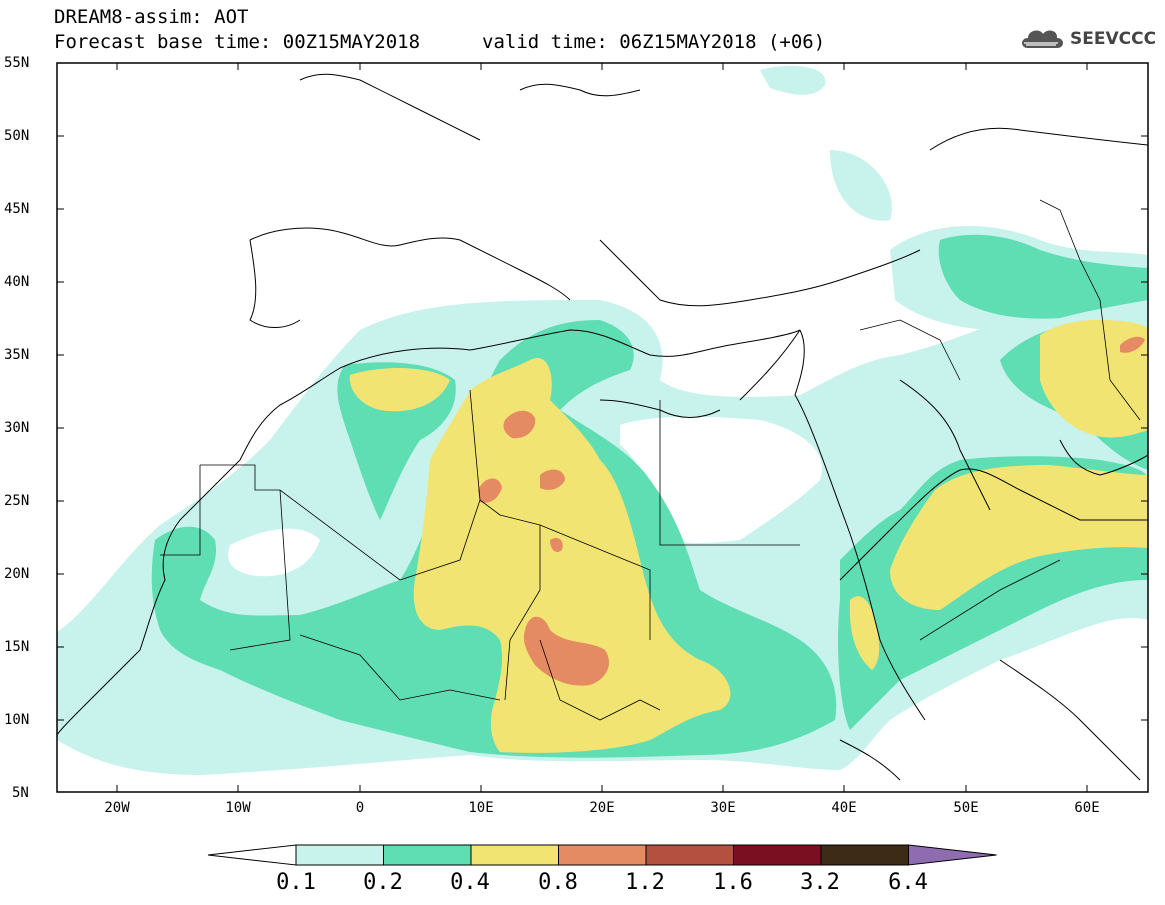  Describe the element at coordinates (383, 882) in the screenshot. I see `colorbar-label-0.2: 0.2` at that location.